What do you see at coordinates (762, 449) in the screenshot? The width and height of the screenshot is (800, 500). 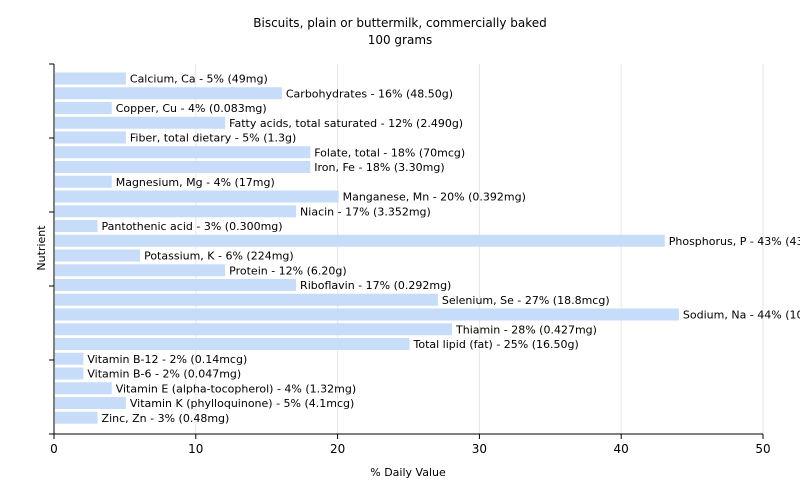 I see `x-tick-label: 50` at bounding box center [762, 449].